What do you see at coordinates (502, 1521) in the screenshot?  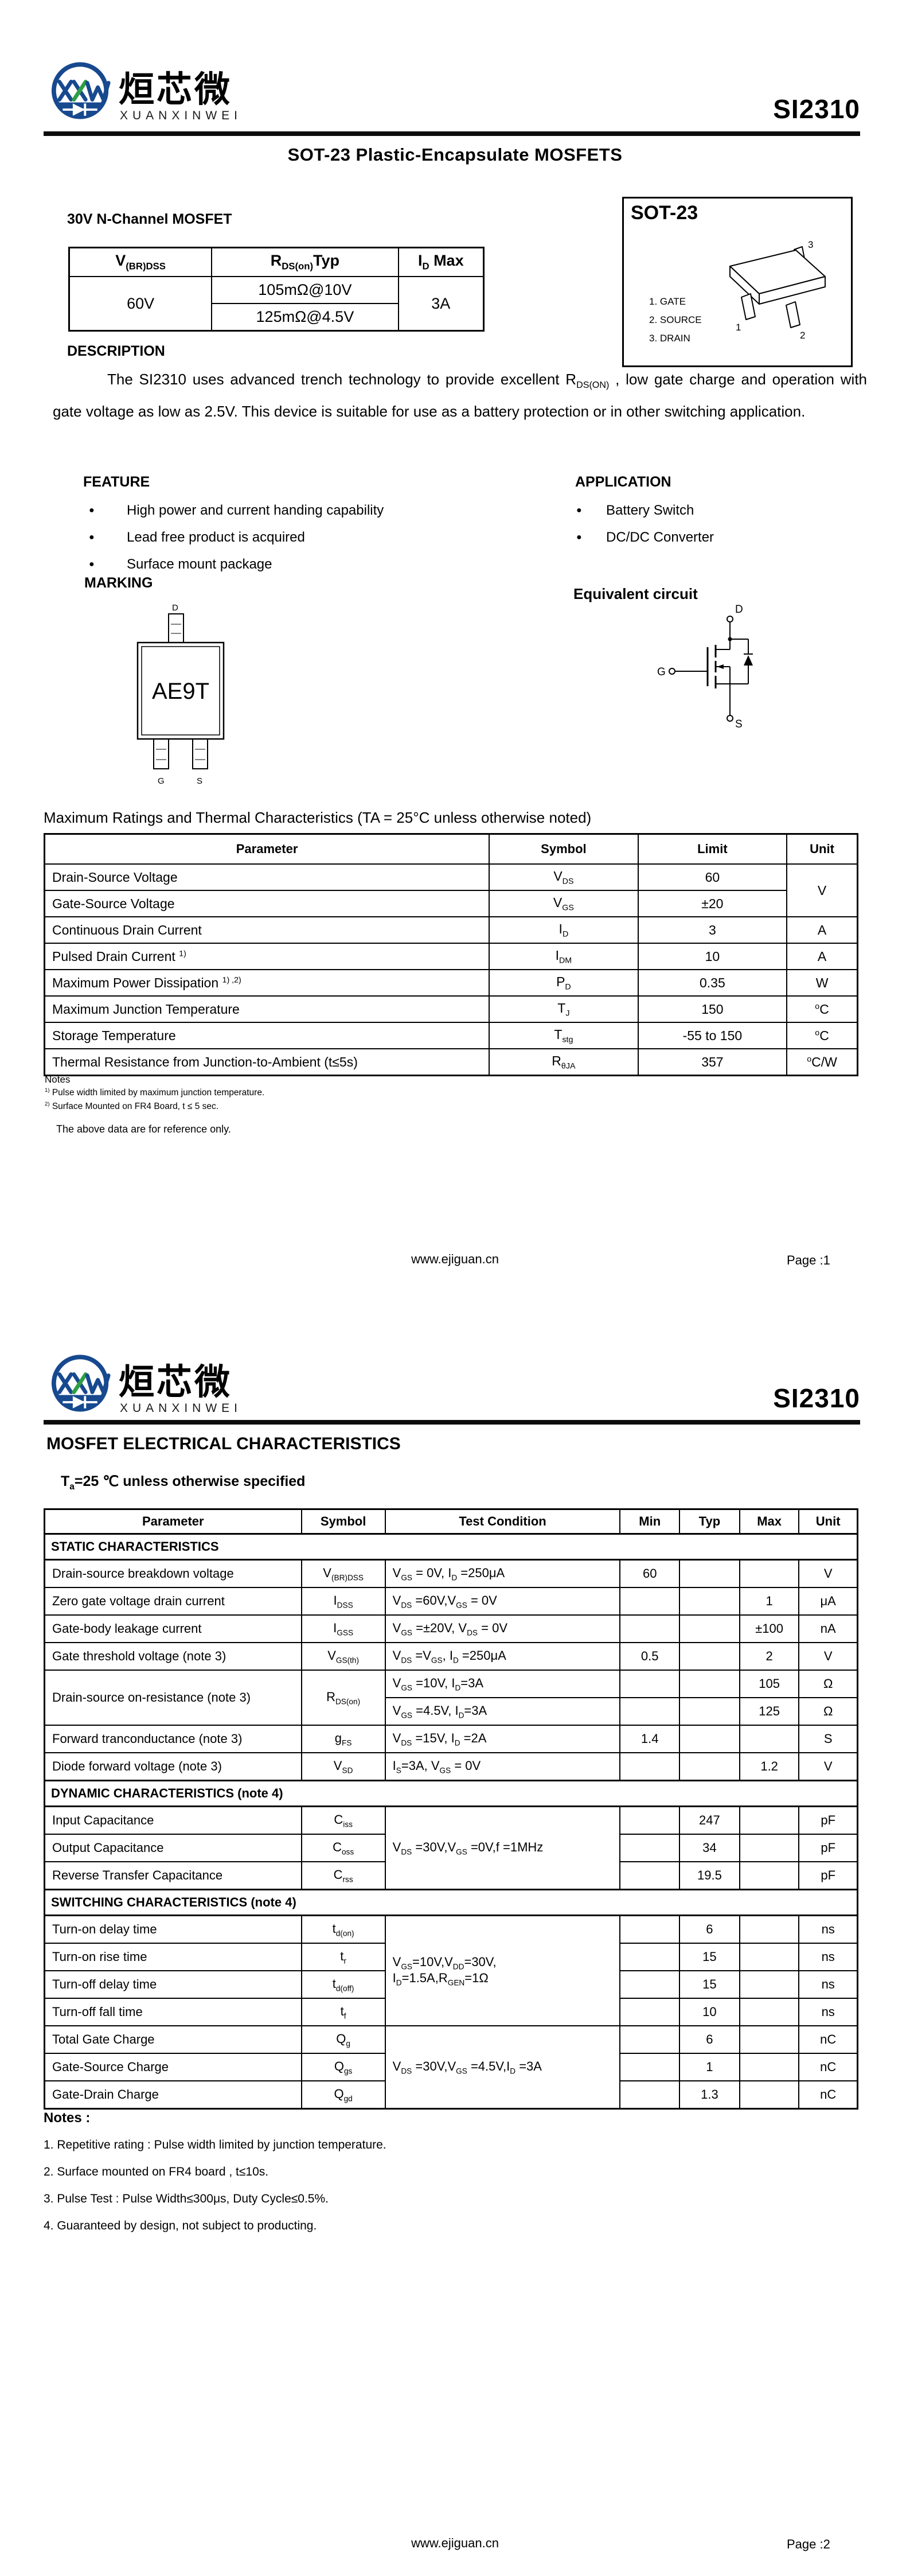 I see `column-header: Test Condition` at bounding box center [502, 1521].